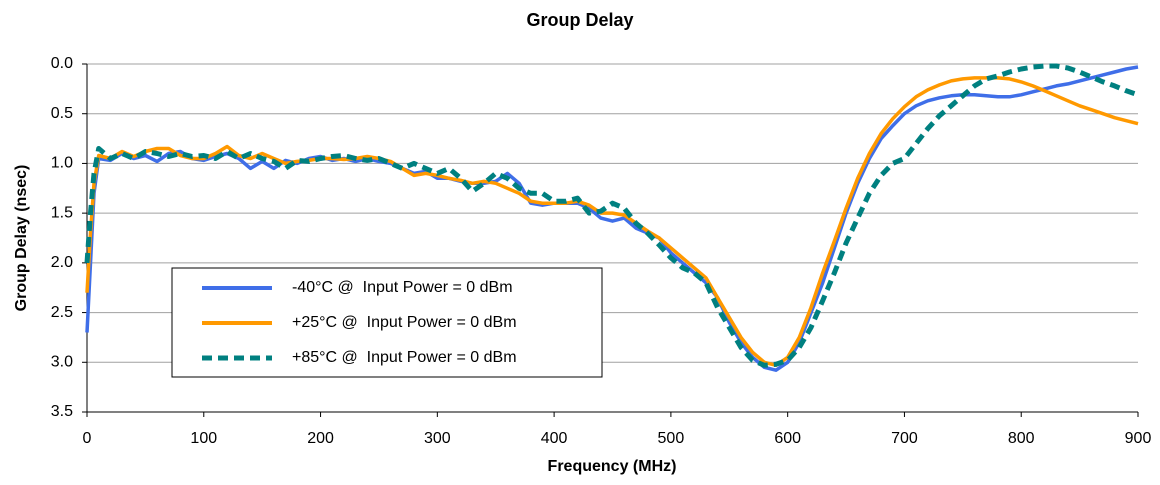 This screenshot has width=1160, height=485. What do you see at coordinates (62, 262) in the screenshot?
I see `y-tick-label: 2.0` at bounding box center [62, 262].